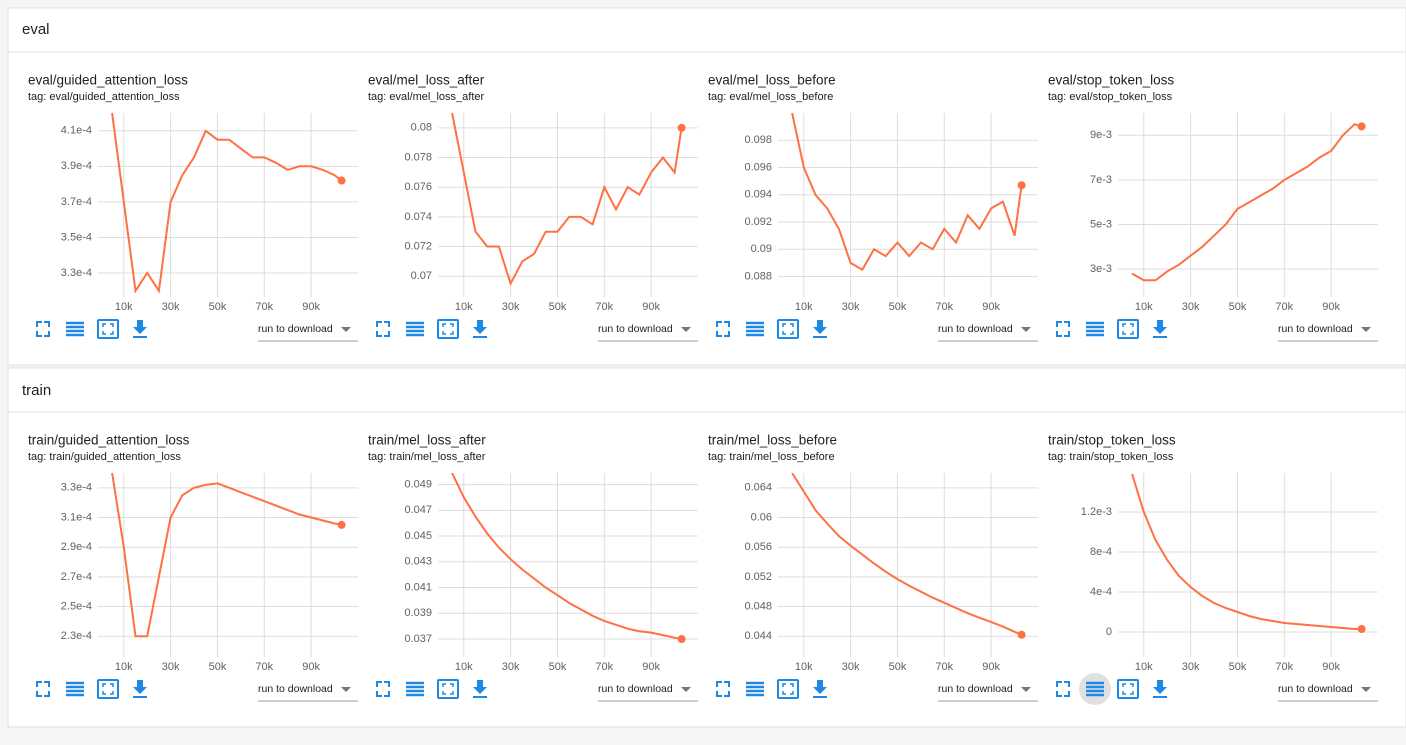 Image resolution: width=1406 pixels, height=745 pixels. I want to click on chart-tag: tag: eval/guided_attention_loss, so click(104, 97).